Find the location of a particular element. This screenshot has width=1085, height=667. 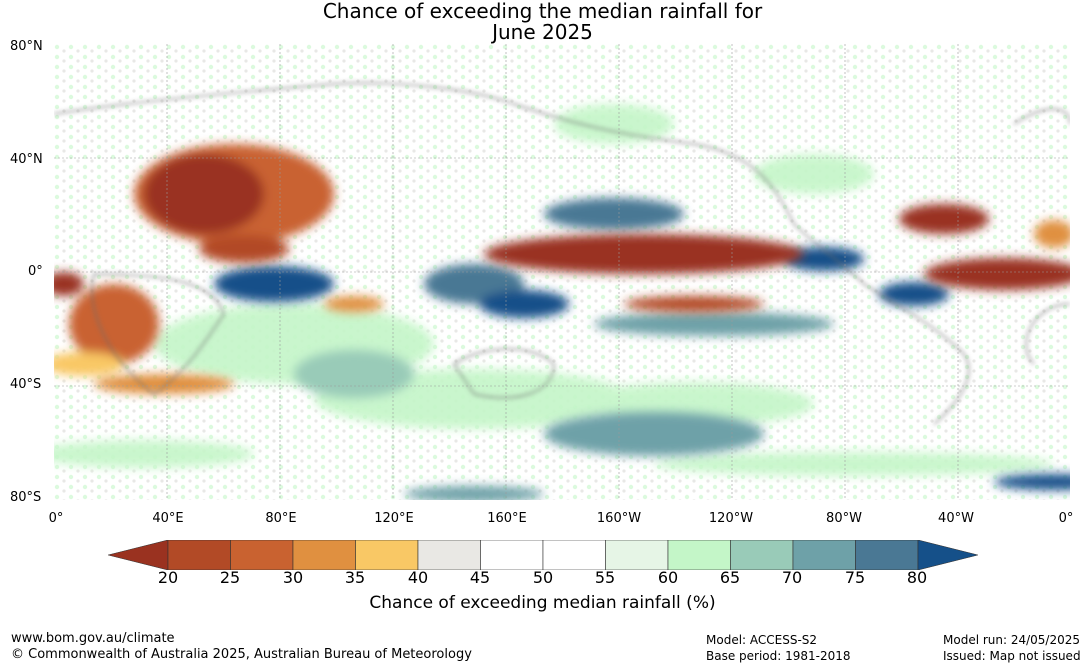

footer-model: Model: ACCESS-S2 is located at coordinates (762, 640).